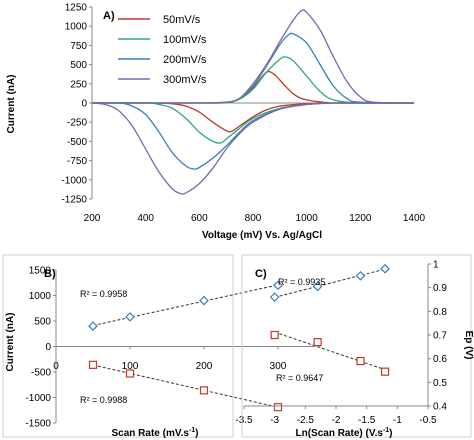 Image resolution: width=474 pixels, height=440 pixels. I want to click on x-tick-label: 200, so click(204, 366).